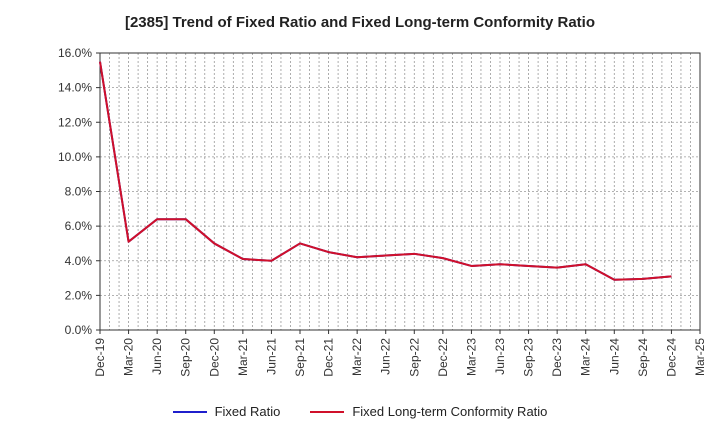  I want to click on y-tick-label: 12.0%, so click(75, 122).